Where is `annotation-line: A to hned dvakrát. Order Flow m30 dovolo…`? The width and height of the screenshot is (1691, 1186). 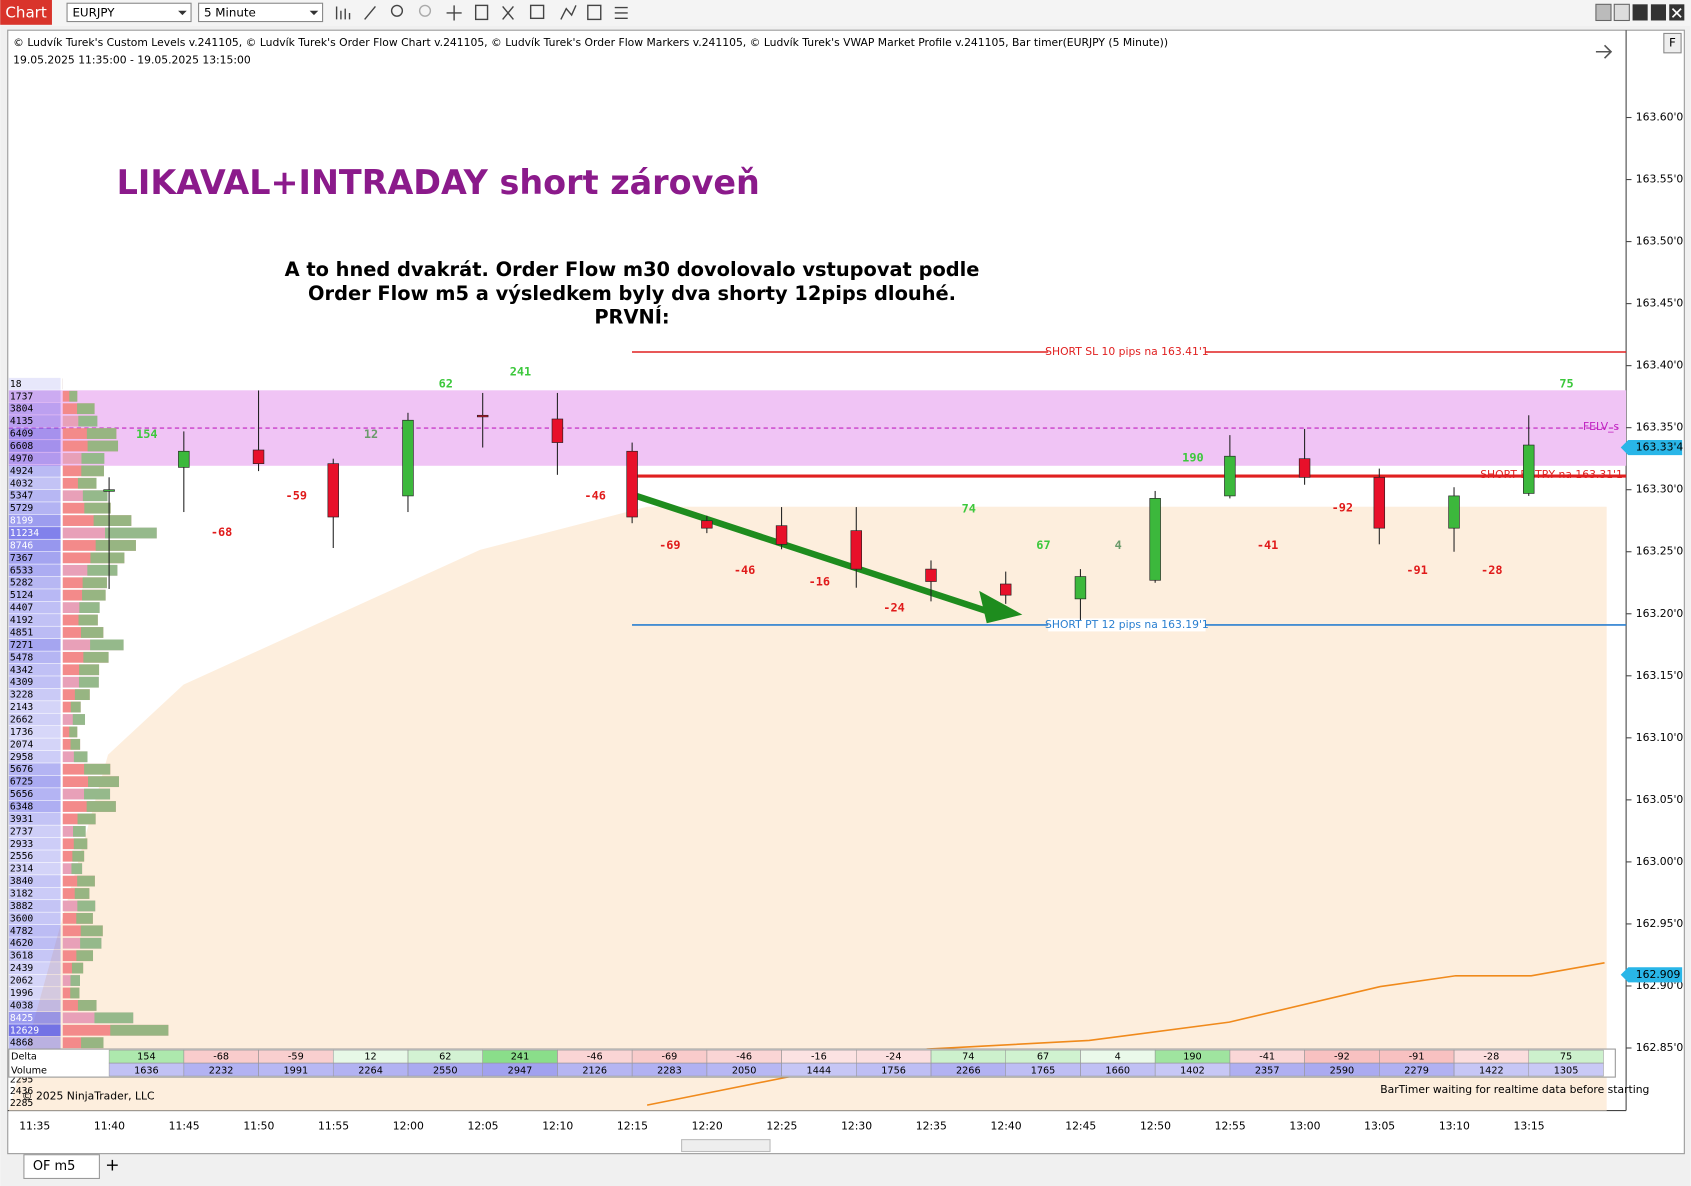
annotation-line: A to hned dvakrát. Order Flow m30 dovolo… is located at coordinates (632, 269).